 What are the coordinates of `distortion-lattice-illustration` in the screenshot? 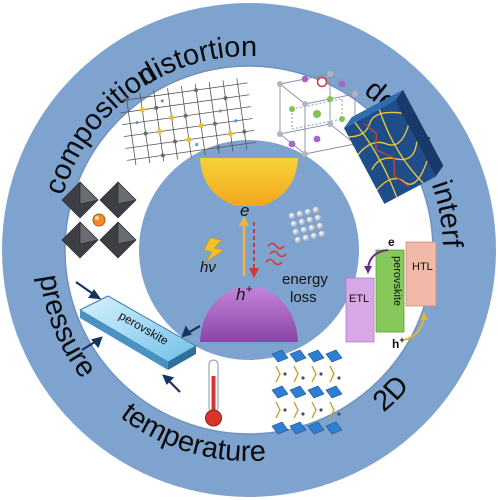 It's located at (187, 122).